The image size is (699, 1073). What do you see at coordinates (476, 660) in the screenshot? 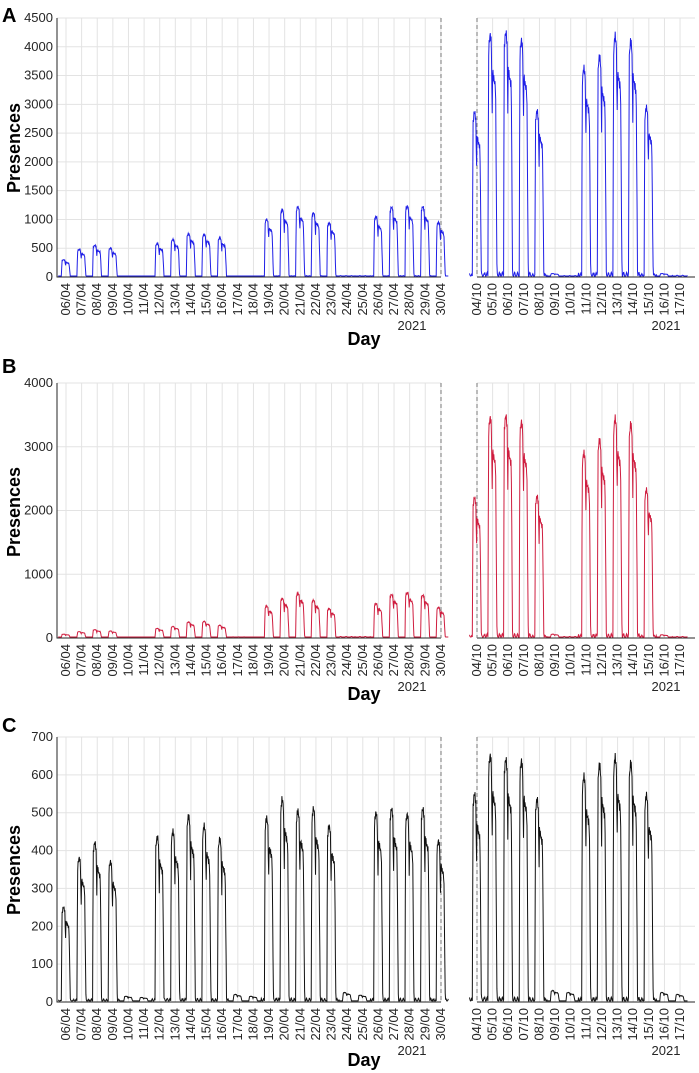
I see `x-tick-label: 04/10` at bounding box center [476, 660].